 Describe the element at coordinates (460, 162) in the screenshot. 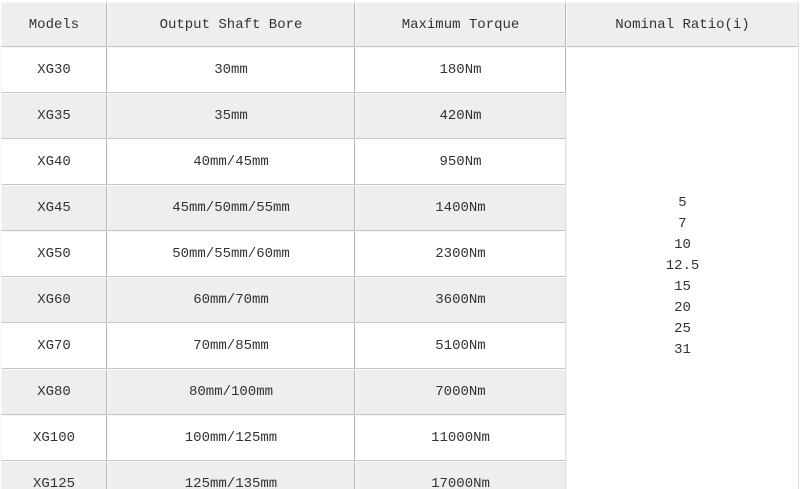

I see `torque-cell: 950Nm` at that location.